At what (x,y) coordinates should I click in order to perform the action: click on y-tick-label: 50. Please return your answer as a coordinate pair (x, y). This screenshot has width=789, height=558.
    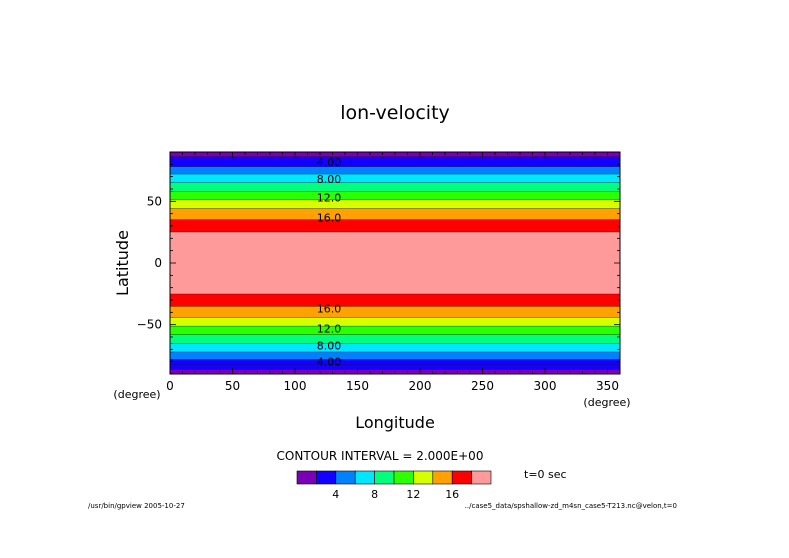
    Looking at the image, I should click on (154, 201).